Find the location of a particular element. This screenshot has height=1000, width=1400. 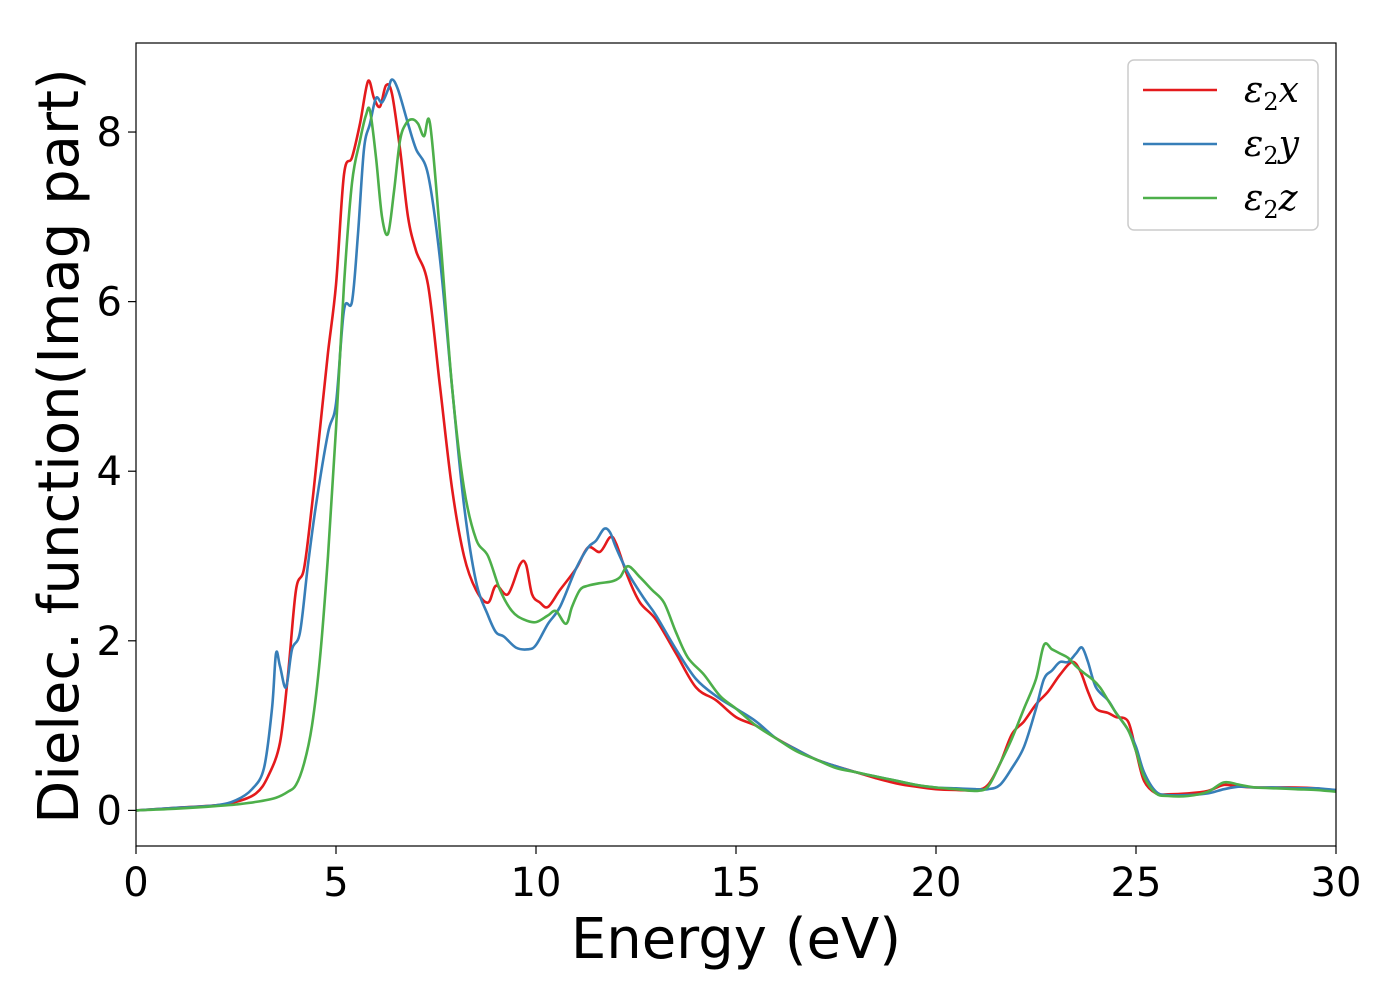

legend-box is located at coordinates (1223, 145).